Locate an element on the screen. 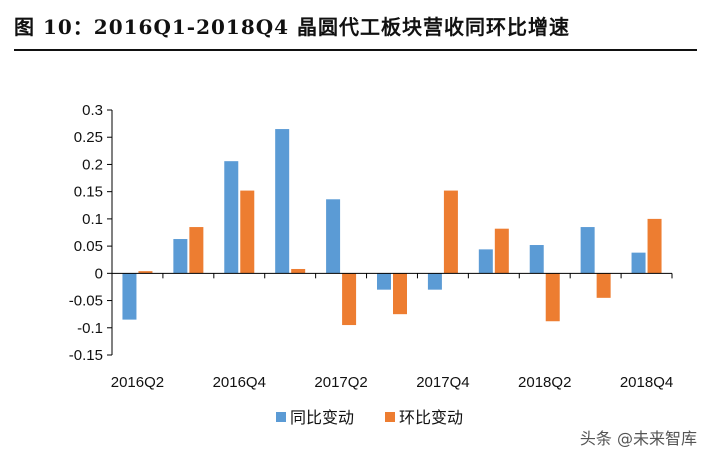 This screenshot has width=711, height=457. legend: 同比变动 环比变动 is located at coordinates (369, 417).